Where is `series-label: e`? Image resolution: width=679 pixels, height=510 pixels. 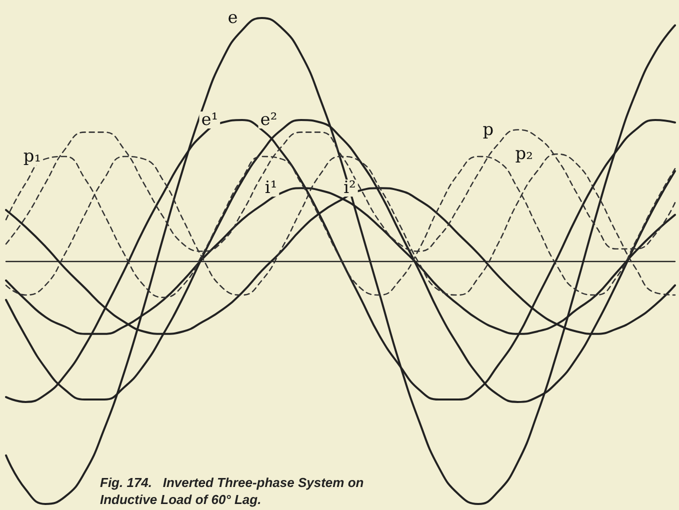
series-label: e is located at coordinates (233, 18).